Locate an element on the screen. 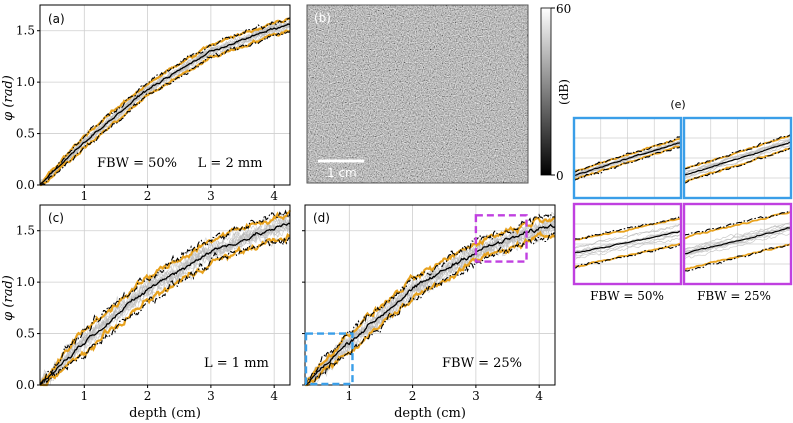 The width and height of the screenshot is (793, 423). panel-c-frame is located at coordinates (165, 295).